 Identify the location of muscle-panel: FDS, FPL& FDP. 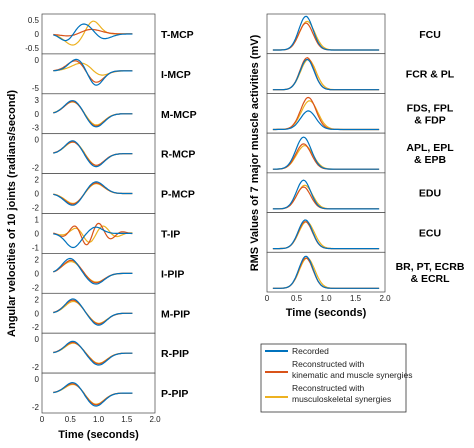
(360, 113).